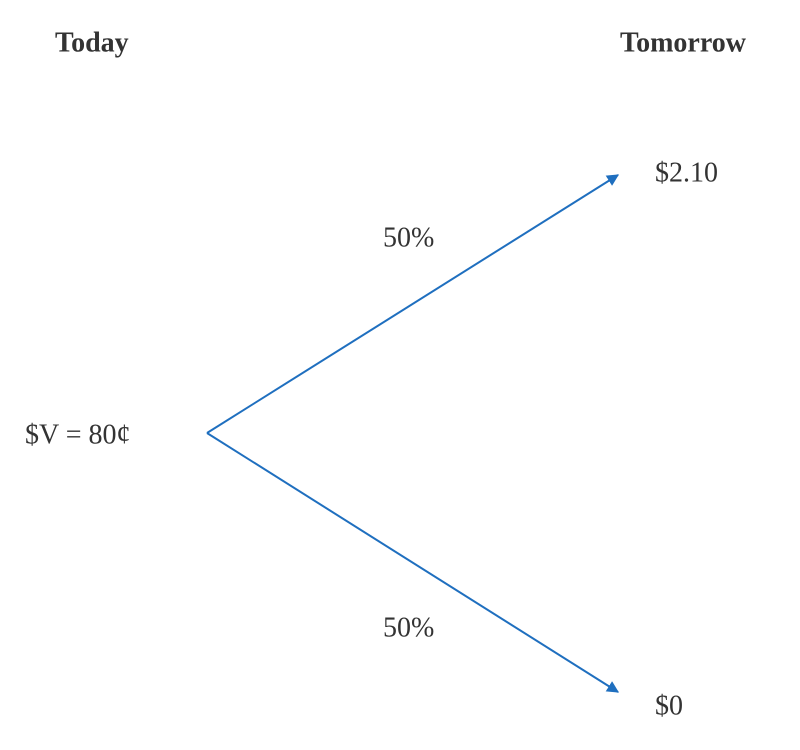 This screenshot has width=800, height=750. Describe the element at coordinates (408, 627) in the screenshot. I see `edge-label-down: 50%` at that location.